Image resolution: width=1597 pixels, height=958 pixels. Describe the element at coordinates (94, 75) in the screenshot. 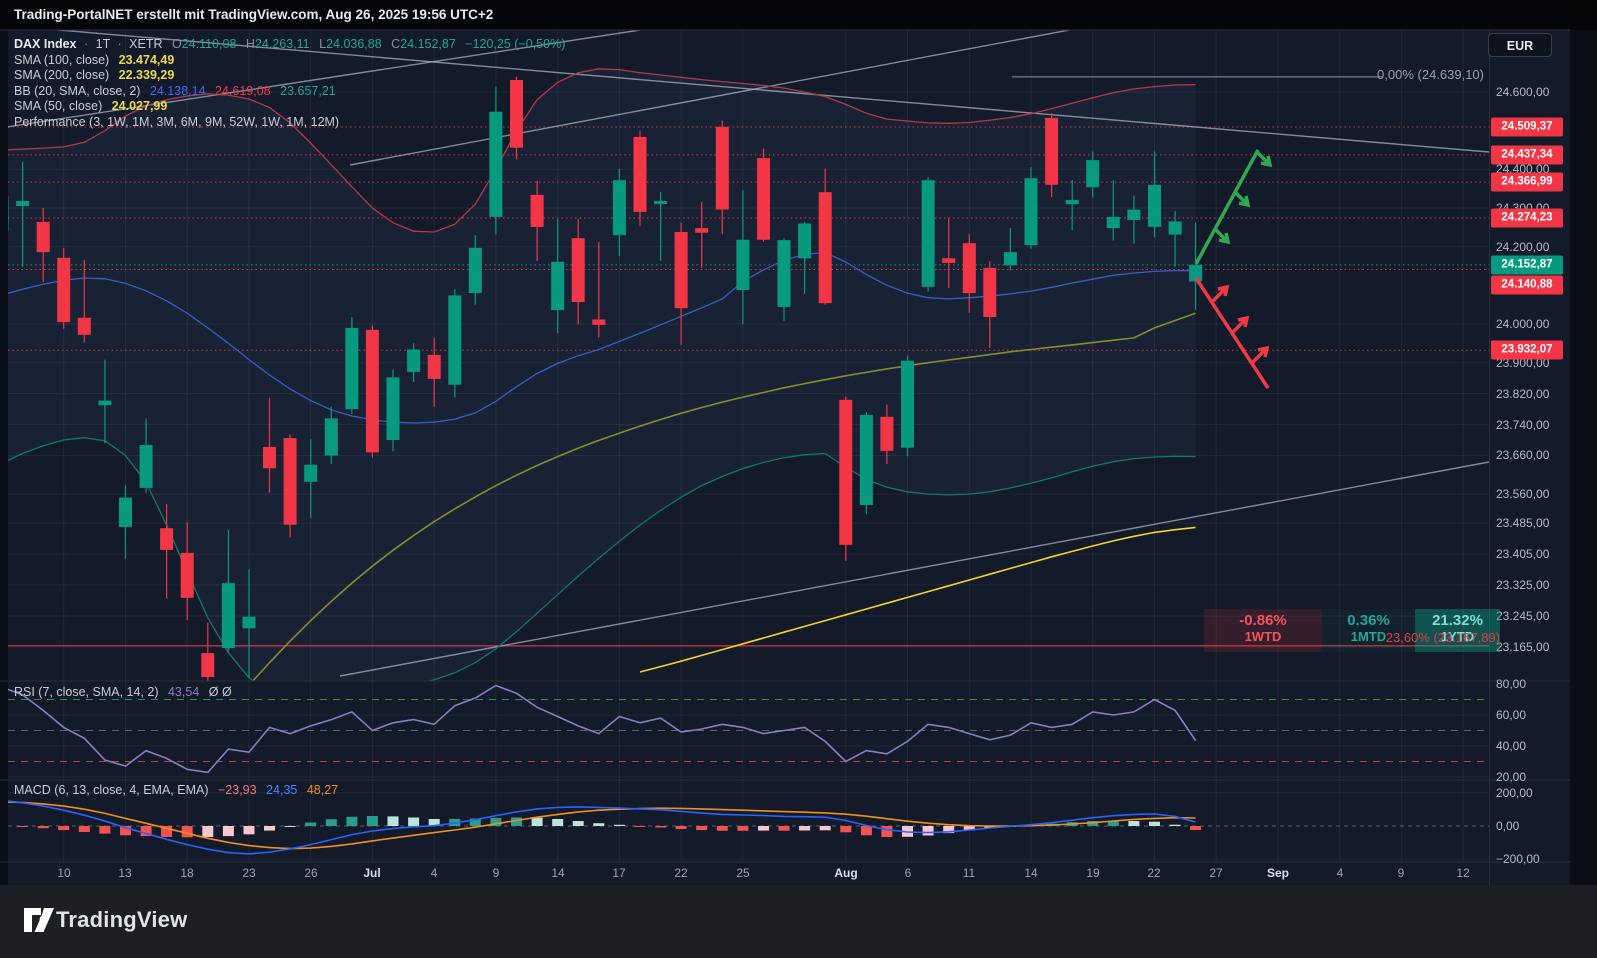

I see `legend-sma200-row: SMA (200, close) 22.339,29` at that location.